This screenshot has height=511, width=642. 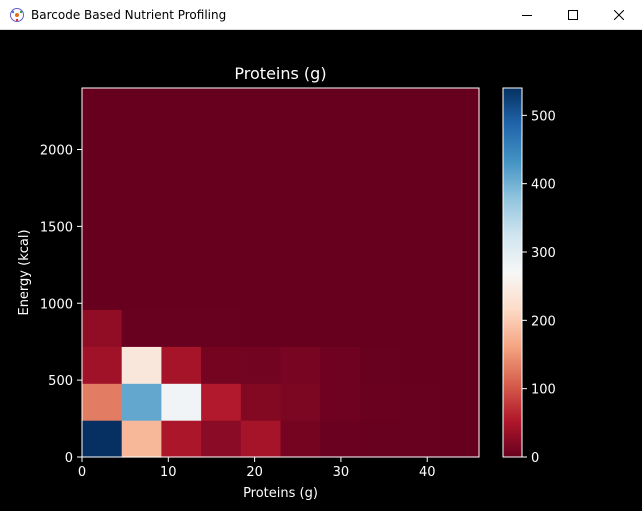 What do you see at coordinates (168, 472) in the screenshot?
I see `x-tick-label: 10` at bounding box center [168, 472].